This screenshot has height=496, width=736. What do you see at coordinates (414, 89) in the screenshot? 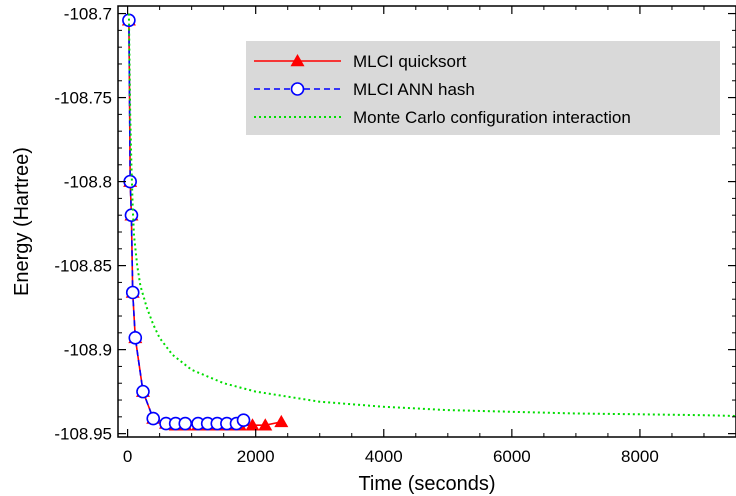
I see `legend-label-2: MLCI ANN hash` at bounding box center [414, 89].